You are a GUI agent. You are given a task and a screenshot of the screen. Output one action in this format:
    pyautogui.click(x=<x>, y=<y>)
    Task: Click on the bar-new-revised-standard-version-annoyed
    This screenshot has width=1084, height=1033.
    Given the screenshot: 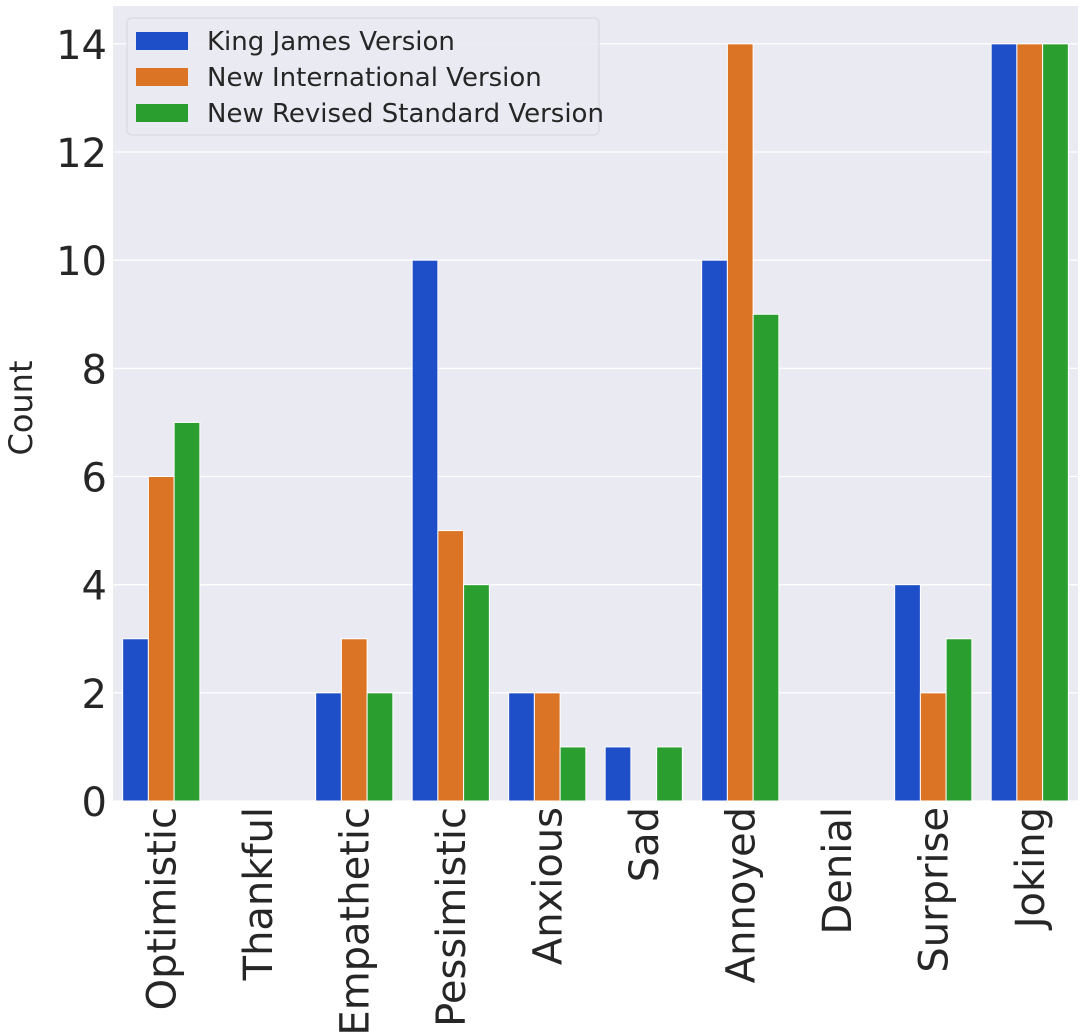 What is the action you would take?
    pyautogui.click(x=766, y=557)
    